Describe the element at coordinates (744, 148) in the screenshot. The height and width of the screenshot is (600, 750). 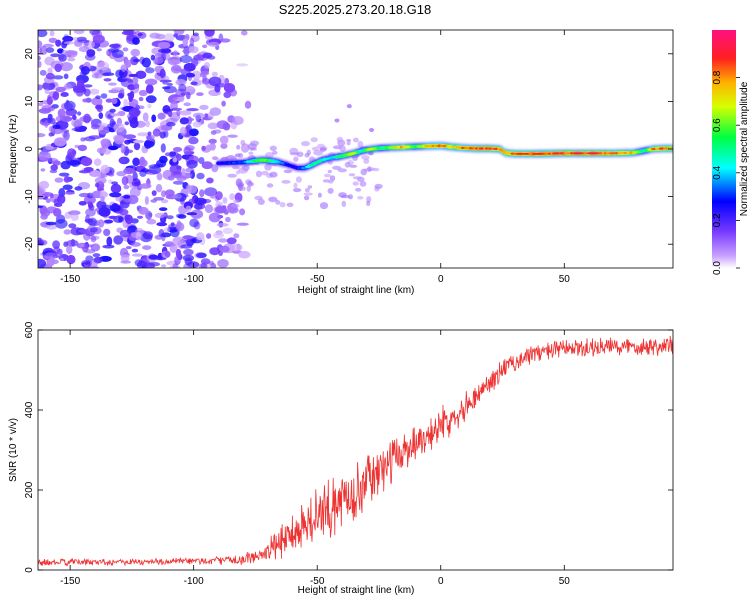
I see `colorbar-label: Normalized spectral amplitude` at that location.